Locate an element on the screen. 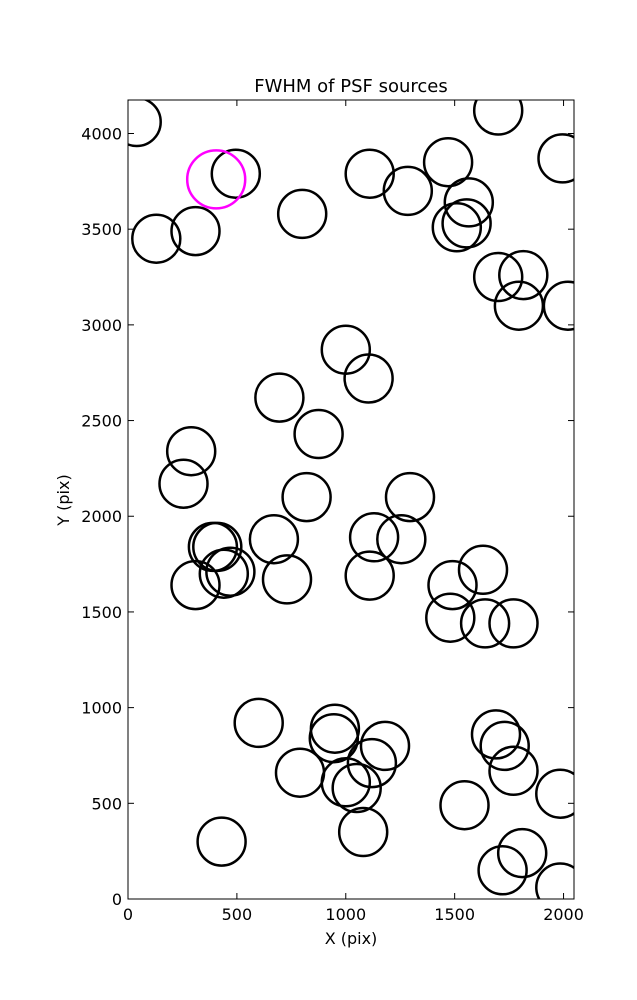  highlighted-source-circle is located at coordinates (216, 179).